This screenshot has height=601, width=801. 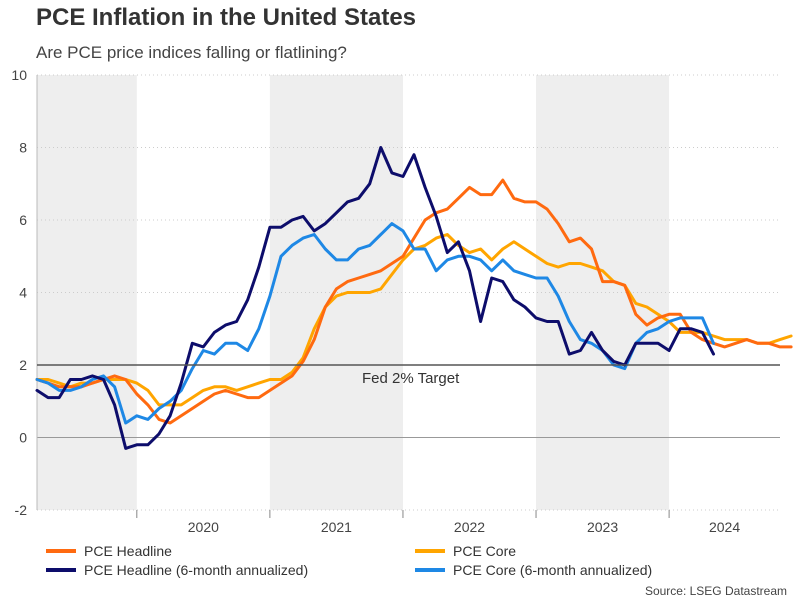 I want to click on legend-label: PCE Core, so click(x=484, y=551).